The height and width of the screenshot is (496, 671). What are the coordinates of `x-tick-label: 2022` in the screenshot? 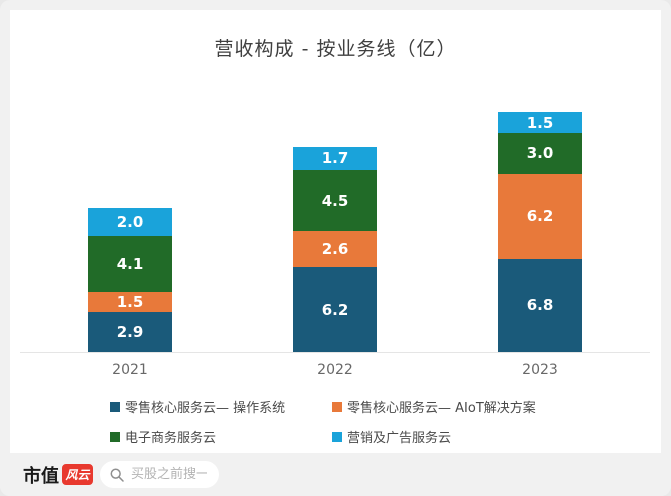 It's located at (335, 370).